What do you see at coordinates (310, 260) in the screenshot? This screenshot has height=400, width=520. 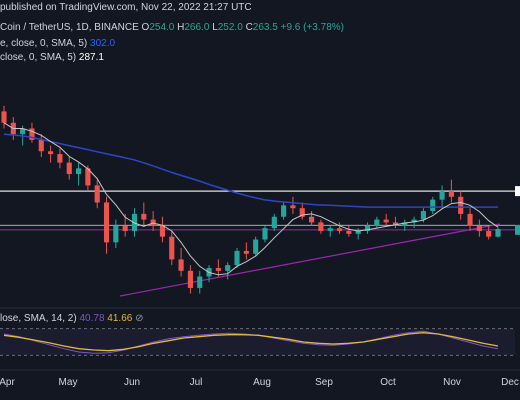 I see `ascending-trendline` at bounding box center [310, 260].